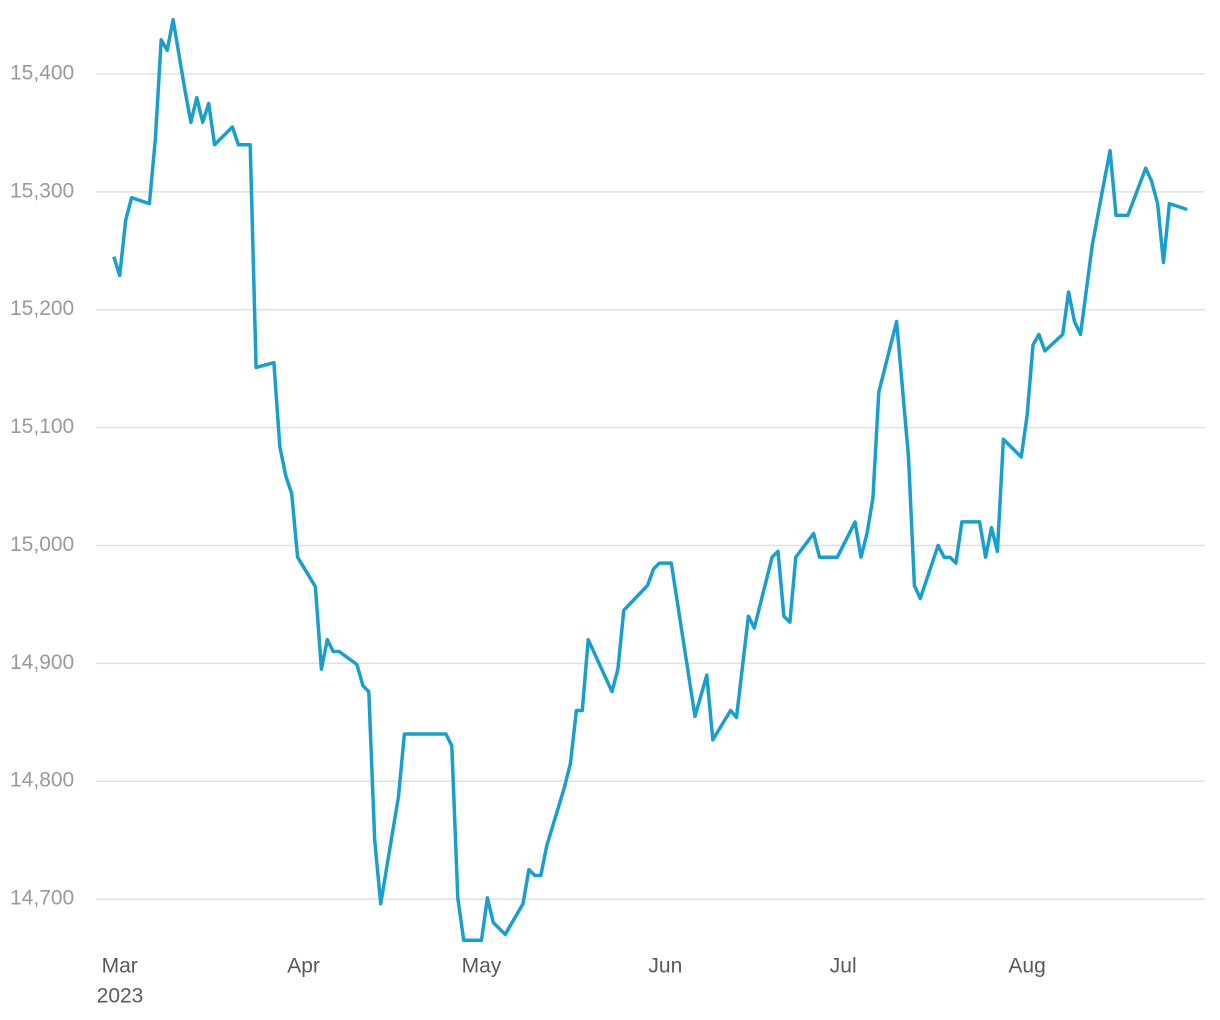  What do you see at coordinates (482, 966) in the screenshot?
I see `x-tick-label: May` at bounding box center [482, 966].